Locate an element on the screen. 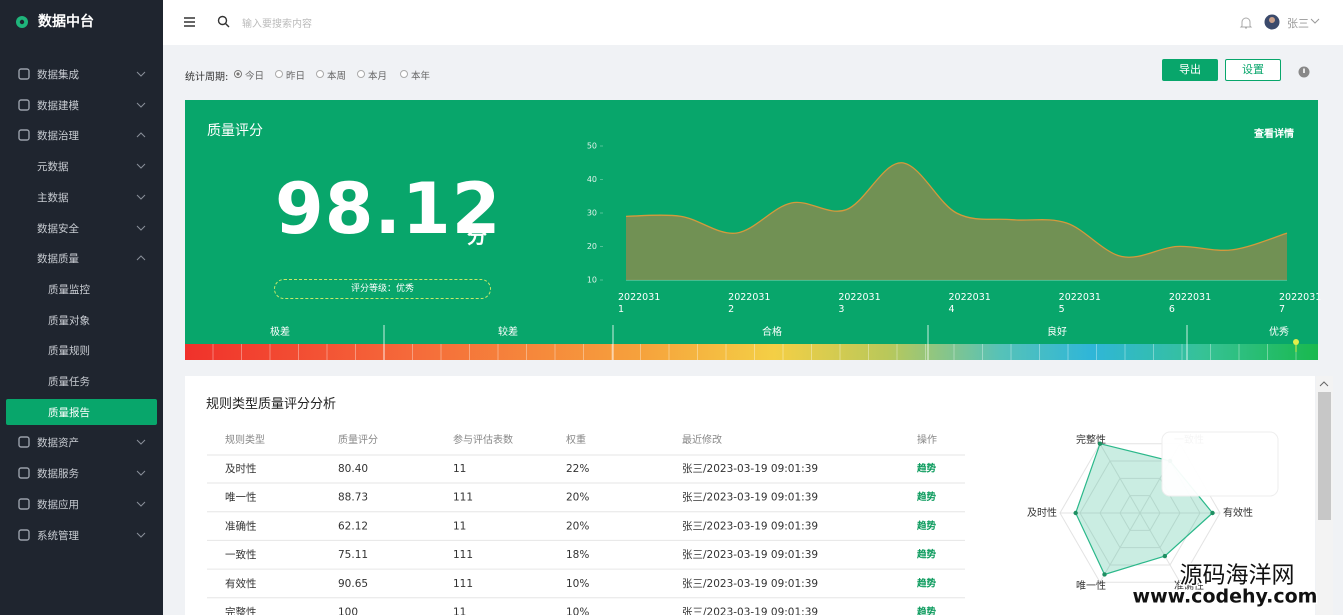  report-title: 规则类型质量评分分析 is located at coordinates (271, 404).